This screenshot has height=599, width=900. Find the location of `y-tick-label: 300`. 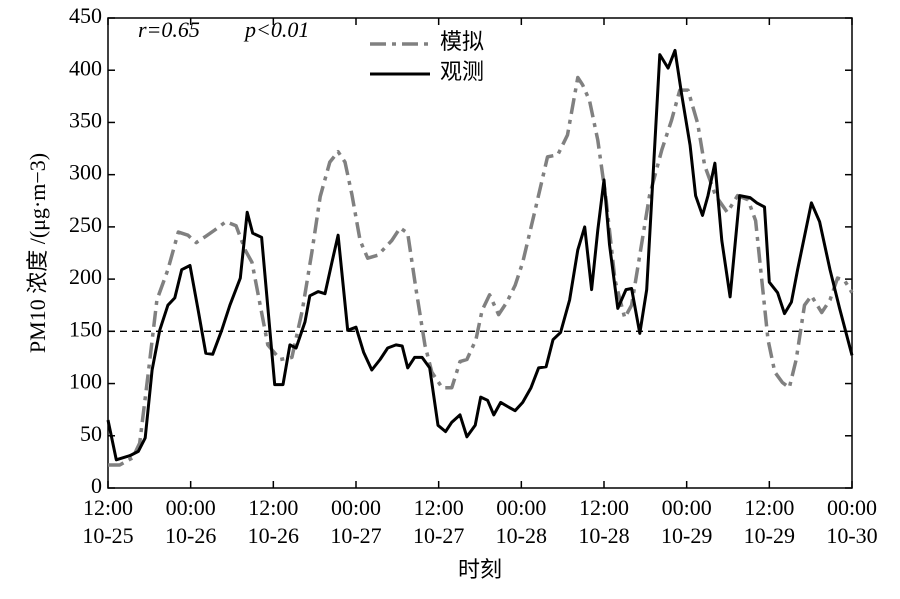

y-tick-label: 300 is located at coordinates (85, 172).